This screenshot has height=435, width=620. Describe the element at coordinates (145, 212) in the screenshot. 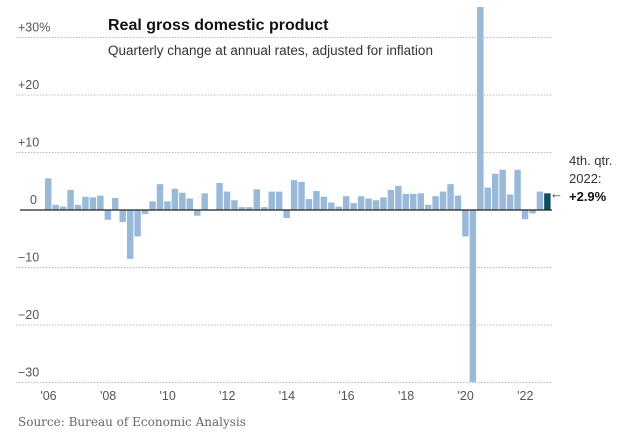

I see `bar-2009-q2` at that location.